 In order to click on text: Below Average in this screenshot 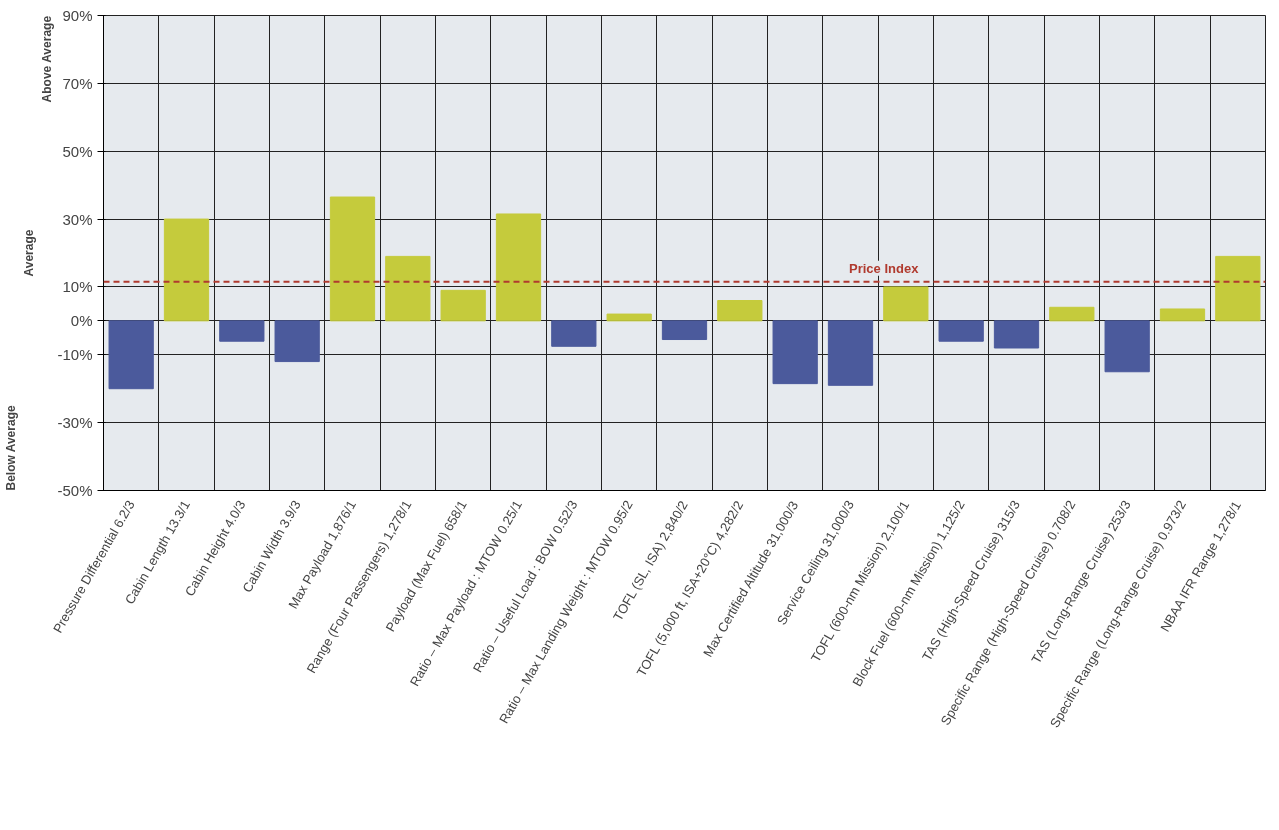, I will do `click(10, 448)`.